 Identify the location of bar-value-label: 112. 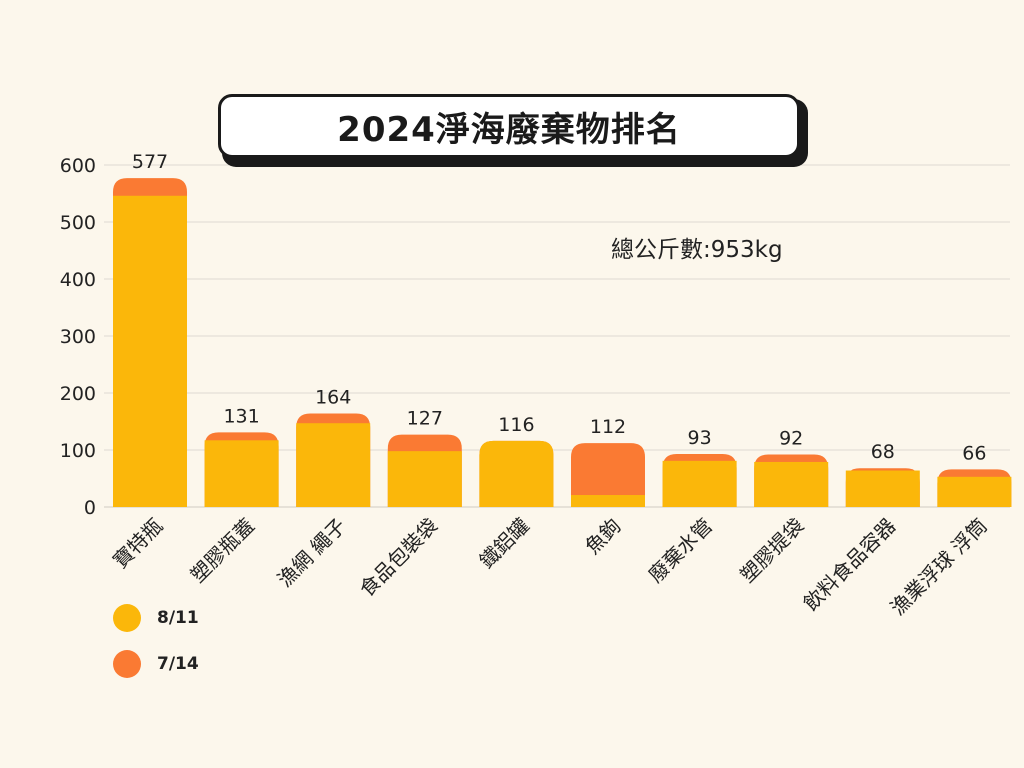
(608, 427).